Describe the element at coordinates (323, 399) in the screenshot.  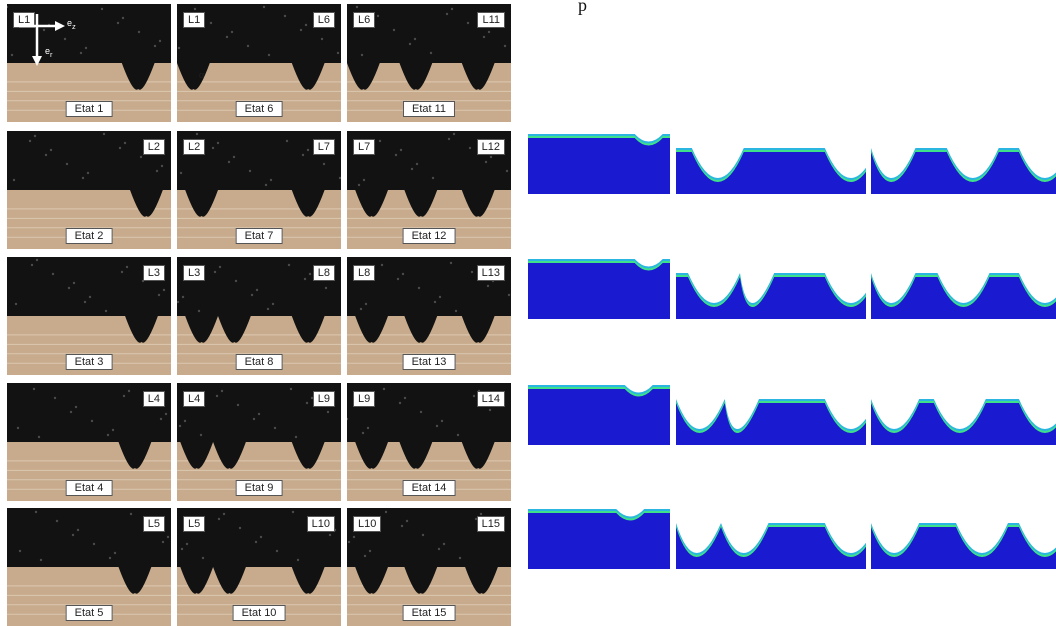
I see `panel-label-right: L9` at that location.